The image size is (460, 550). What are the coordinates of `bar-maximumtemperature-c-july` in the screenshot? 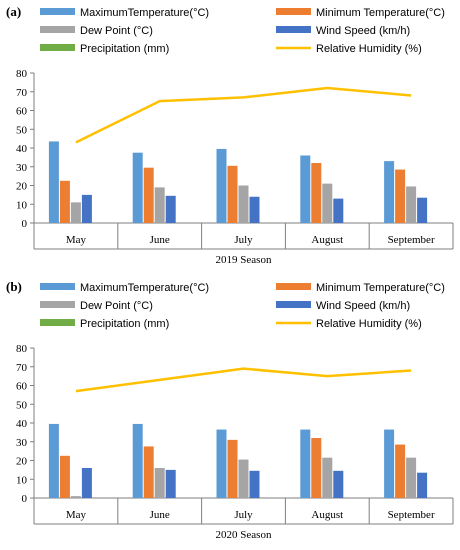 It's located at (221, 185).